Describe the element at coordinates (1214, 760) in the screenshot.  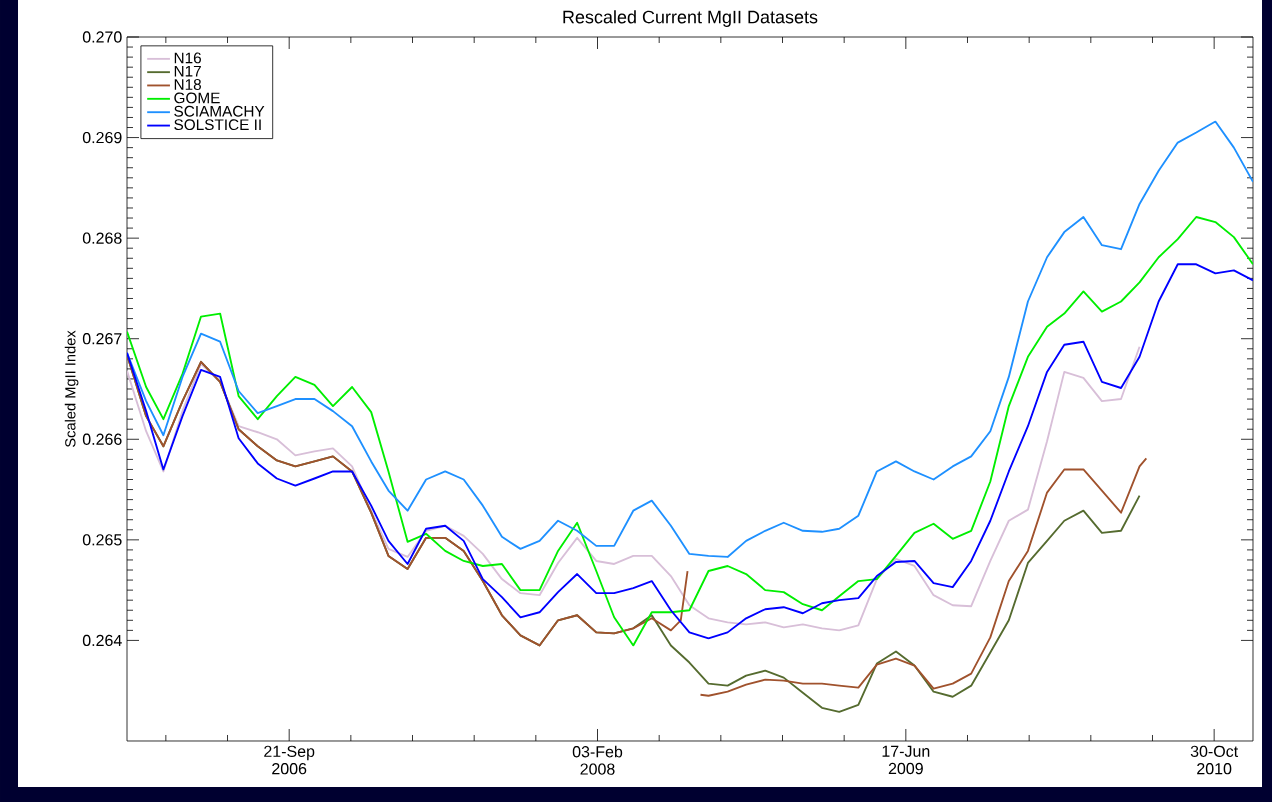
I see `x-tick-label: 30-Oct 2010` at that location.